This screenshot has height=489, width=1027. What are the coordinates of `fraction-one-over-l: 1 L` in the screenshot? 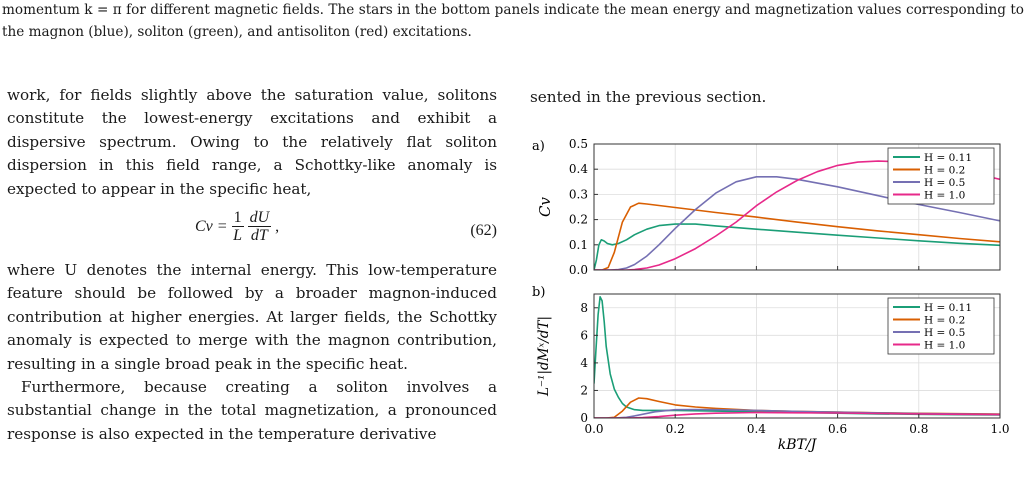 It's located at (237, 227).